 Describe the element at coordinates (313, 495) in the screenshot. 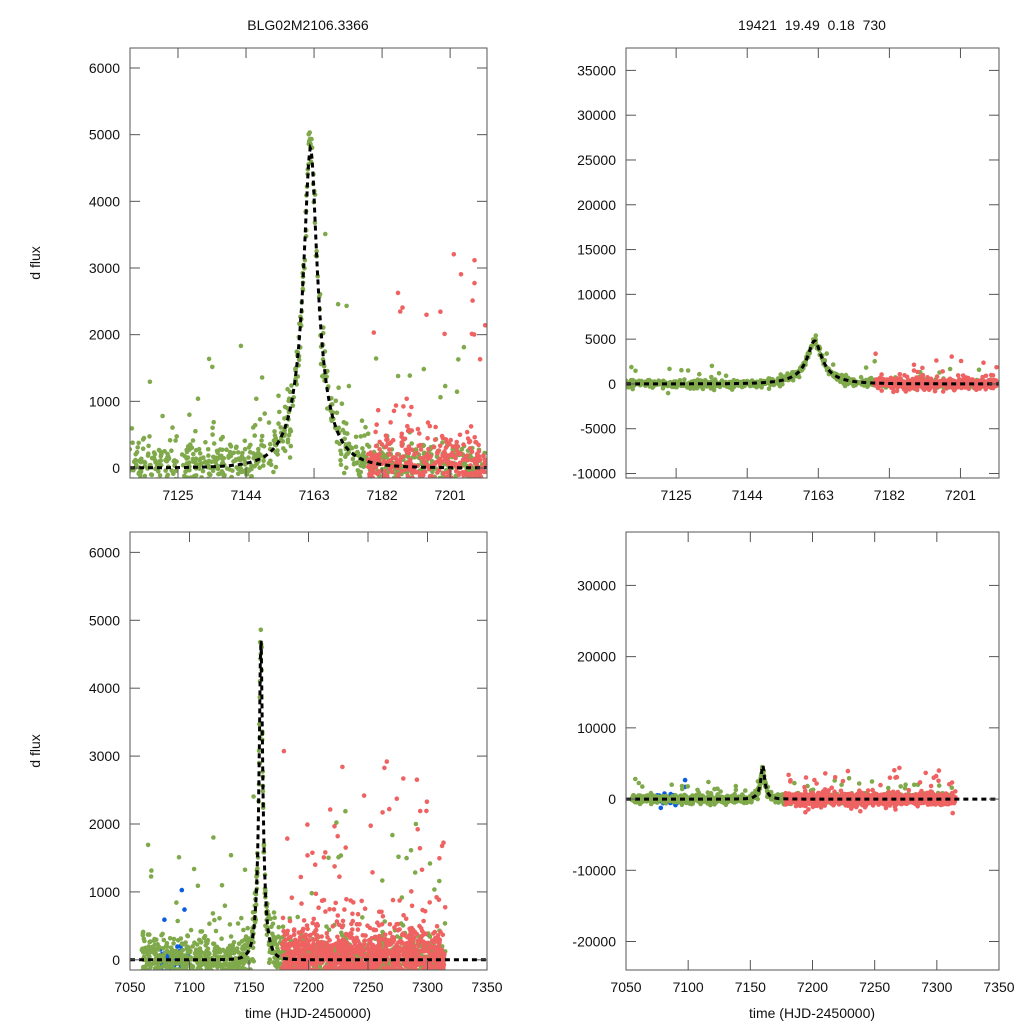

I see `x-tick-label: 7163` at that location.